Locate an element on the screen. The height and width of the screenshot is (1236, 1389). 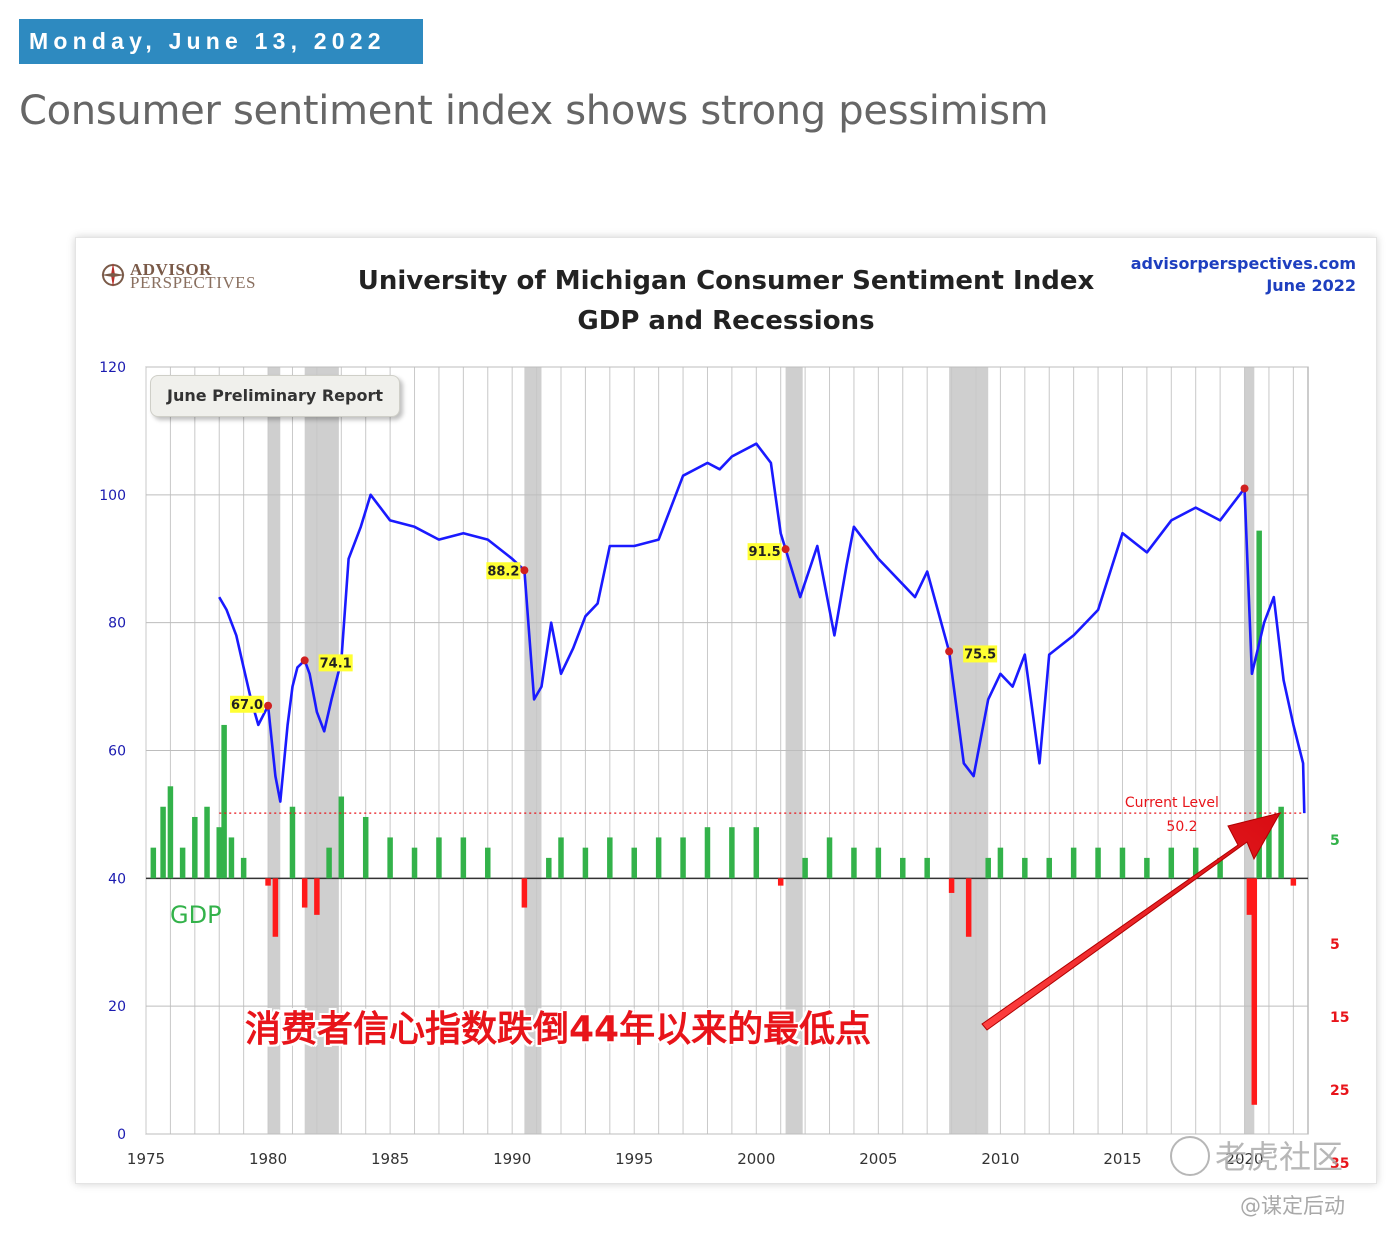
x-tick-label: 2000 is located at coordinates (756, 1159).